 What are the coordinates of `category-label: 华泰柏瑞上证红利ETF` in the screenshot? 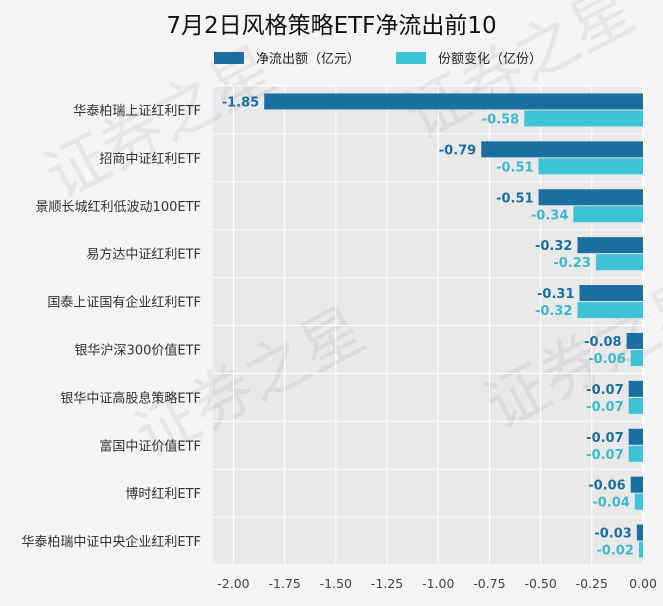 It's located at (137, 111).